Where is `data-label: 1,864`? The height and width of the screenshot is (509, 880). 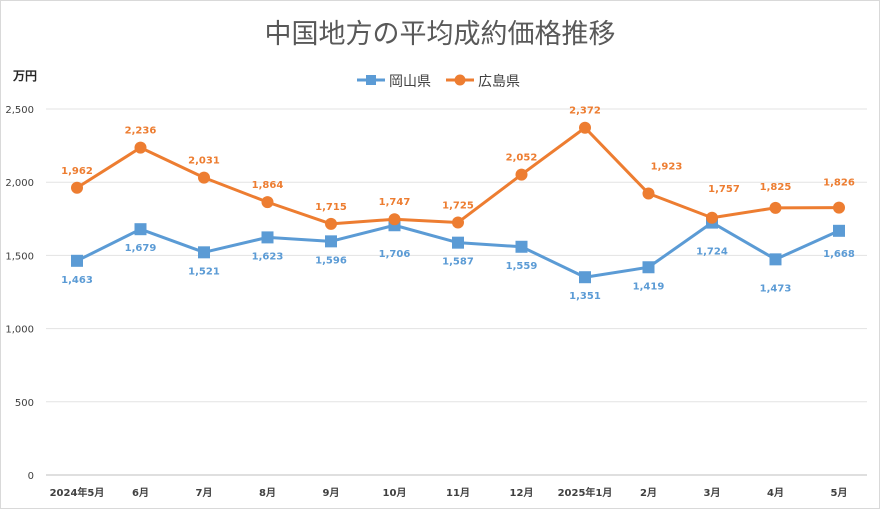
data-label: 1,864 is located at coordinates (268, 185).